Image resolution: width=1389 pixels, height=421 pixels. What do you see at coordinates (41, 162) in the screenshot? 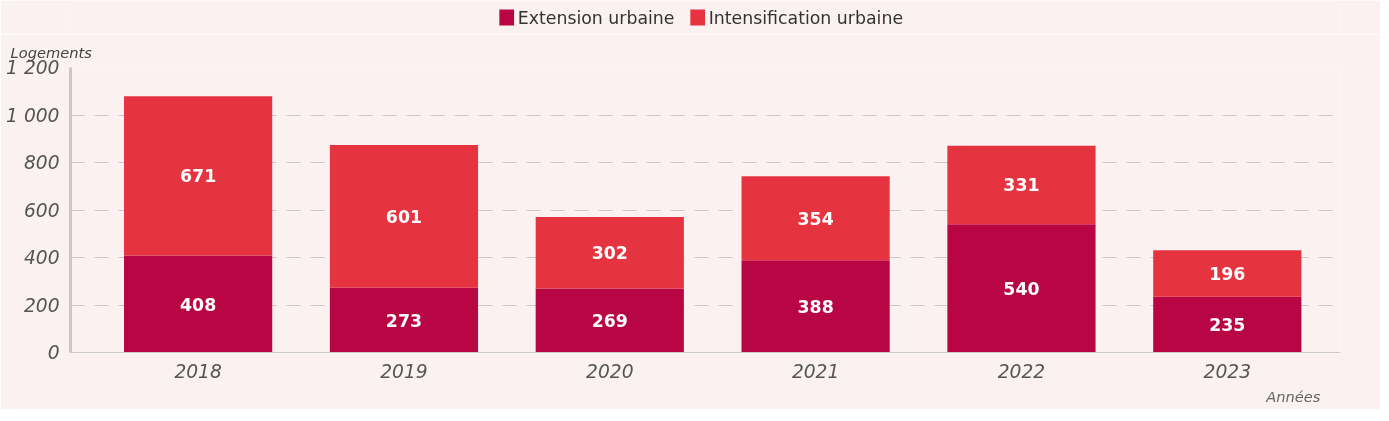
I see `y-tick-label: 800` at bounding box center [41, 162].